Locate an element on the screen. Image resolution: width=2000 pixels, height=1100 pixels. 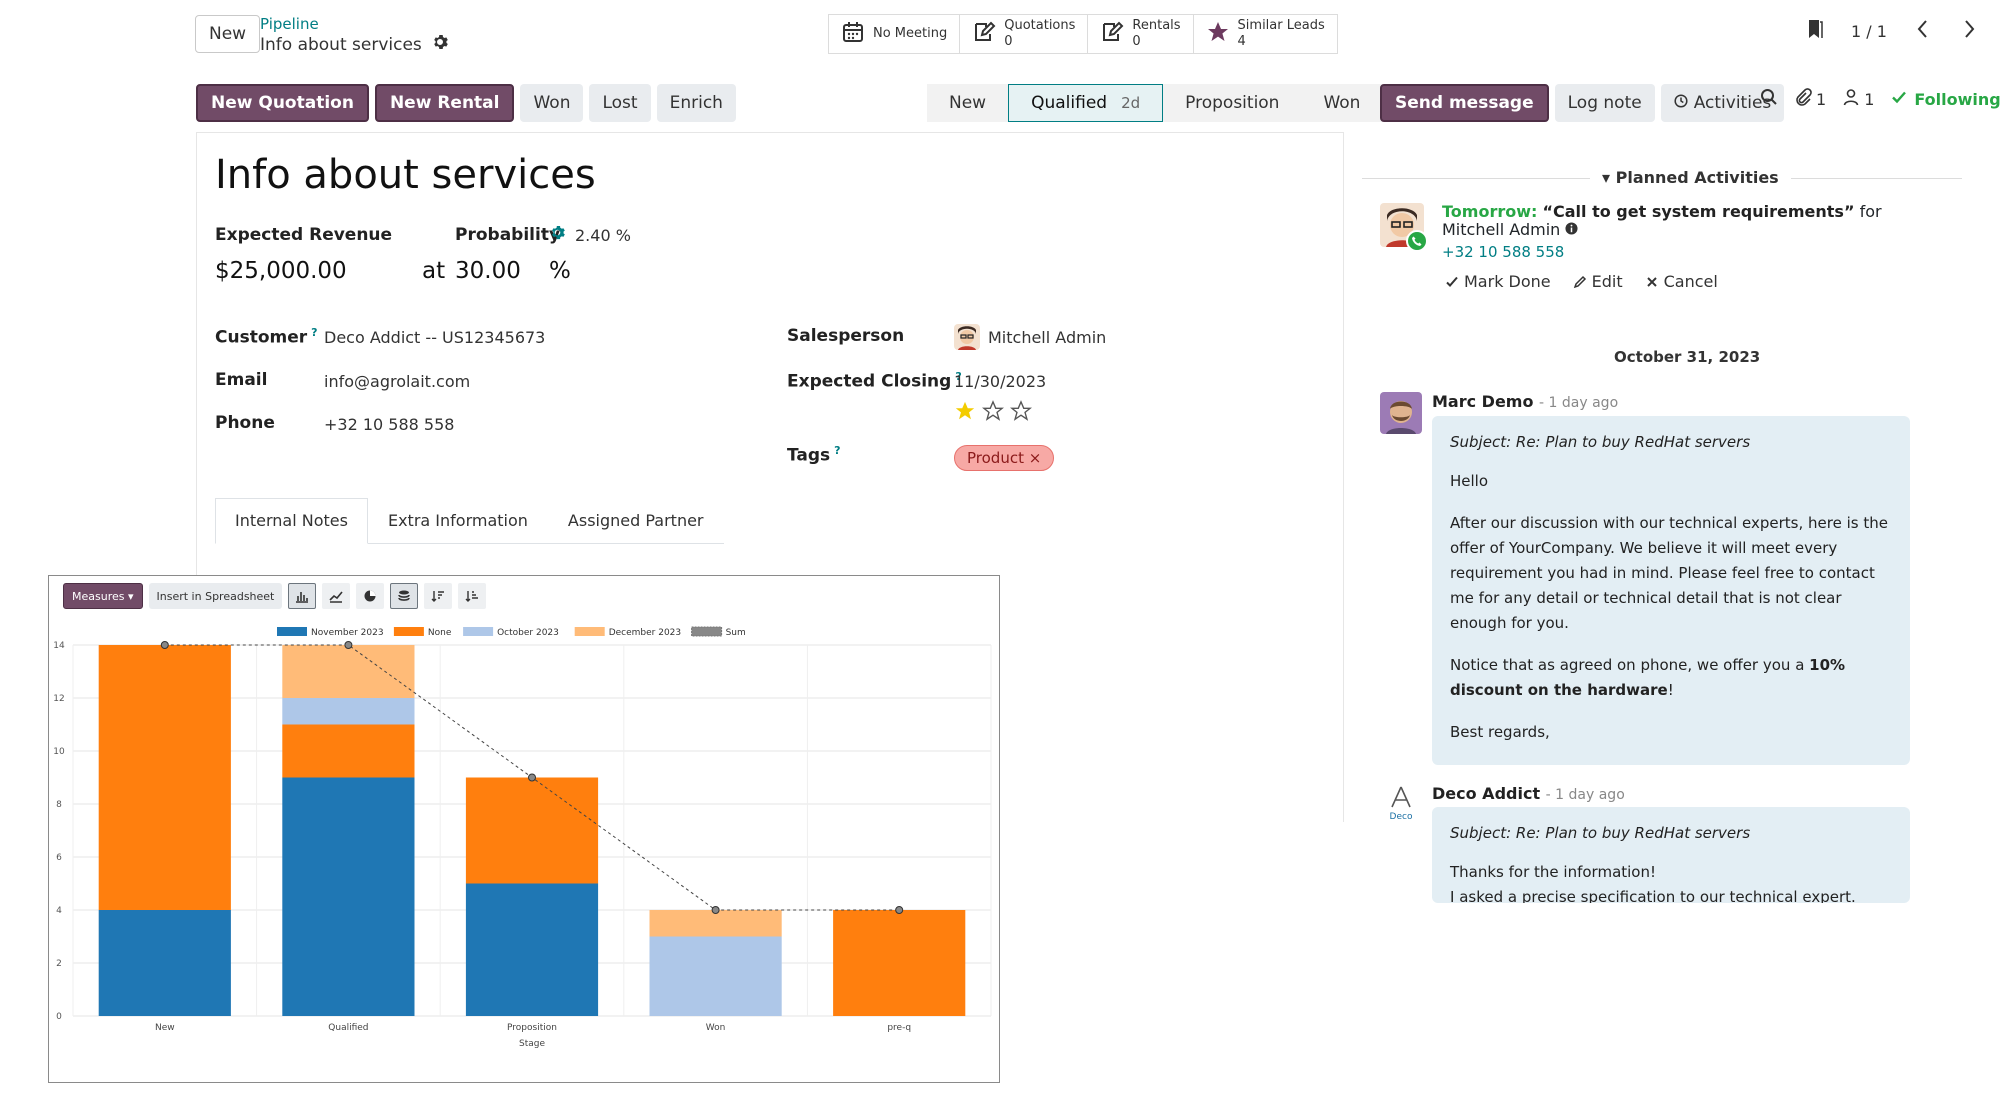
attachments-button: 1 is located at coordinates (1810, 99).